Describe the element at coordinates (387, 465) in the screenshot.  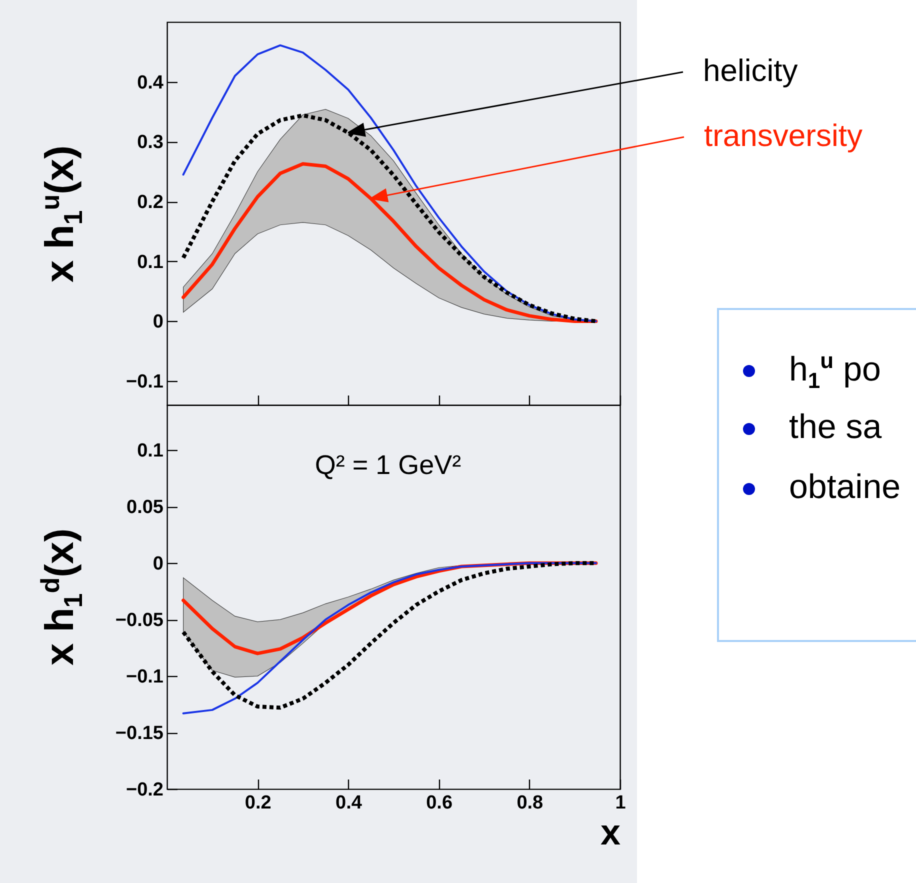
I see `annotation: Q² = 1 GeV²` at that location.